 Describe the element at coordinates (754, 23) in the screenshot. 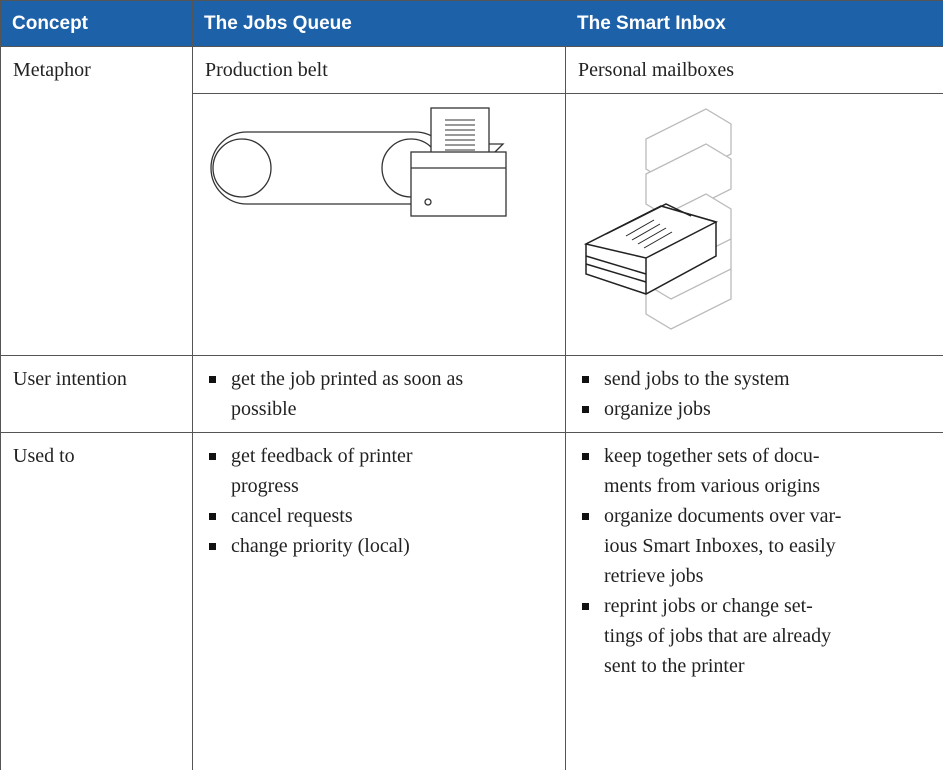

I see `header-cell: The Smart Inbox` at that location.